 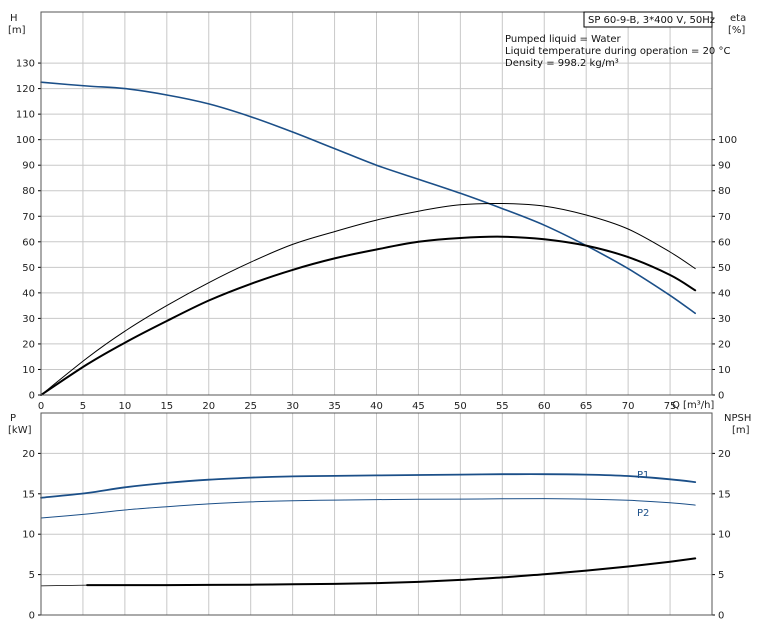 I want to click on eta-axis-label: eta, so click(x=738, y=18).